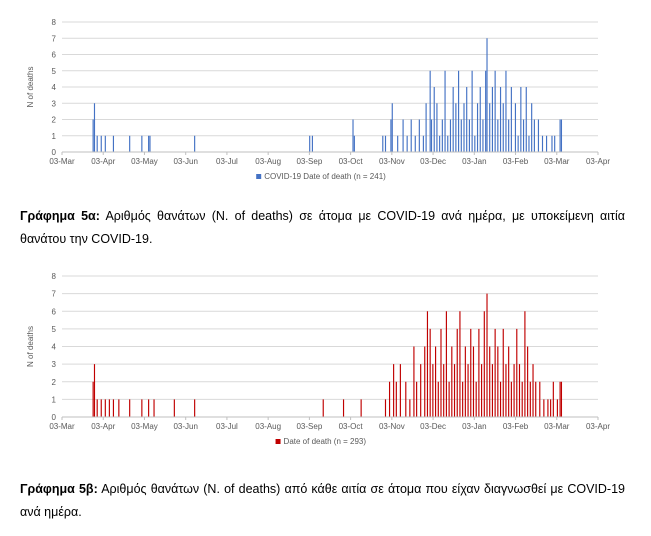 This screenshot has height=536, width=651. What do you see at coordinates (54, 55) in the screenshot?
I see `y-tick-label: 6` at bounding box center [54, 55].